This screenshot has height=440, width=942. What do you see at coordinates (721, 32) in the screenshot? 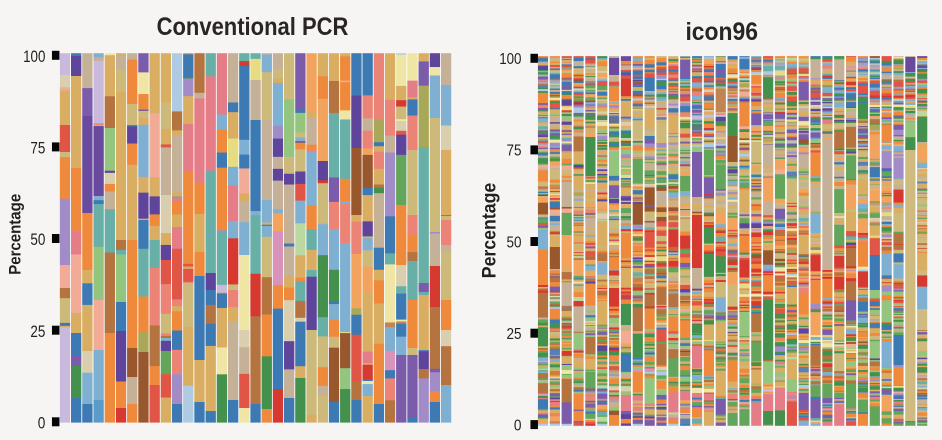
I see `svg-text: icon96` at bounding box center [721, 32].